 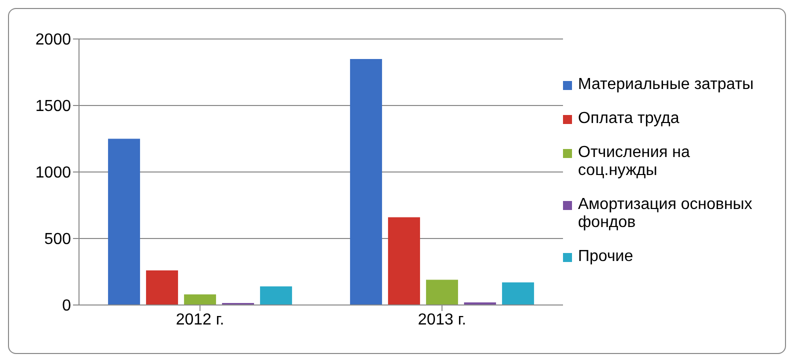 What do you see at coordinates (53, 107) in the screenshot?
I see `y-tick-label: 1500` at bounding box center [53, 107].